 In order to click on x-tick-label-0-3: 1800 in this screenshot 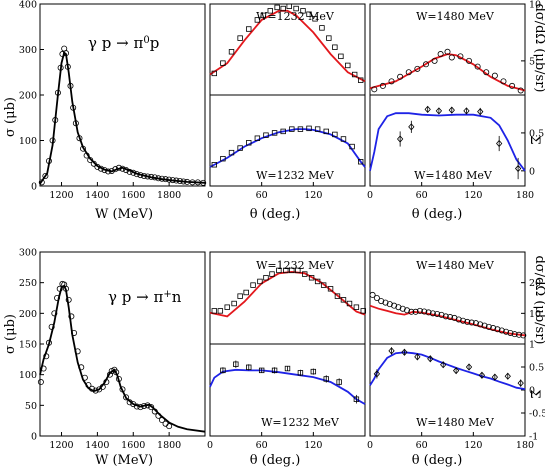, I will do `click(169, 195)`.